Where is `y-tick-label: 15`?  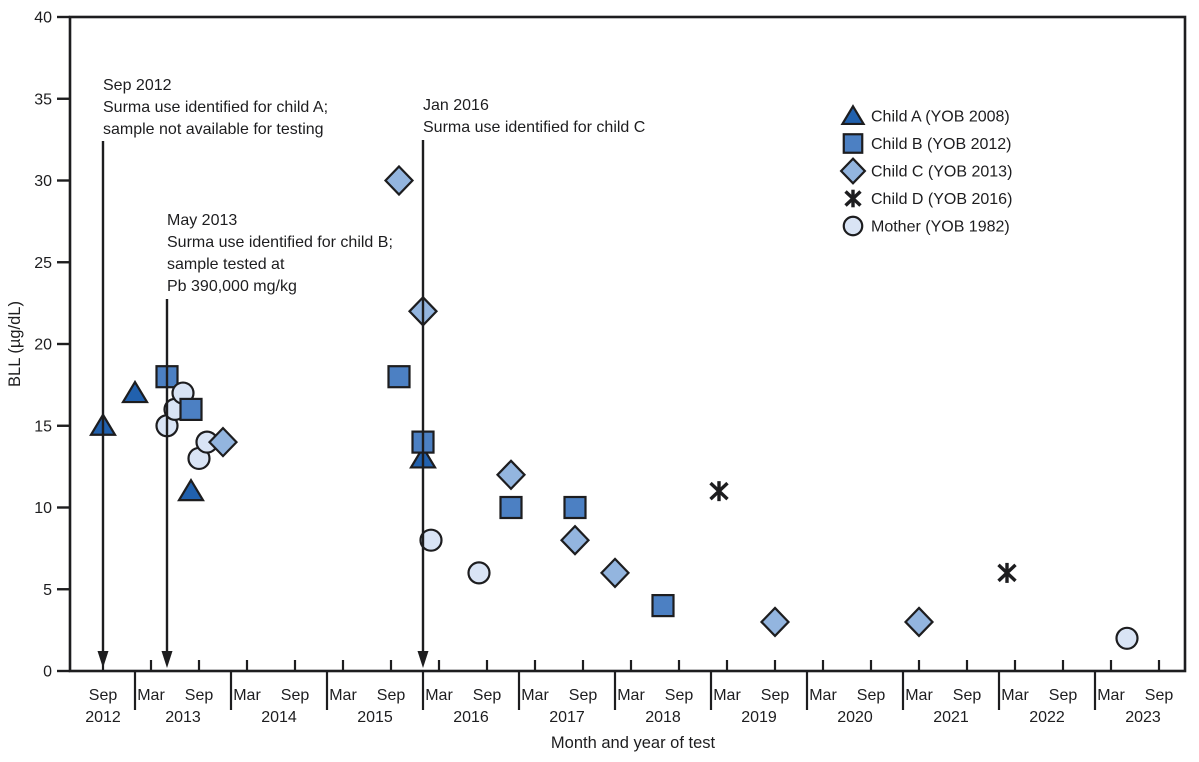
y-tick-label: 15 is located at coordinates (43, 426).